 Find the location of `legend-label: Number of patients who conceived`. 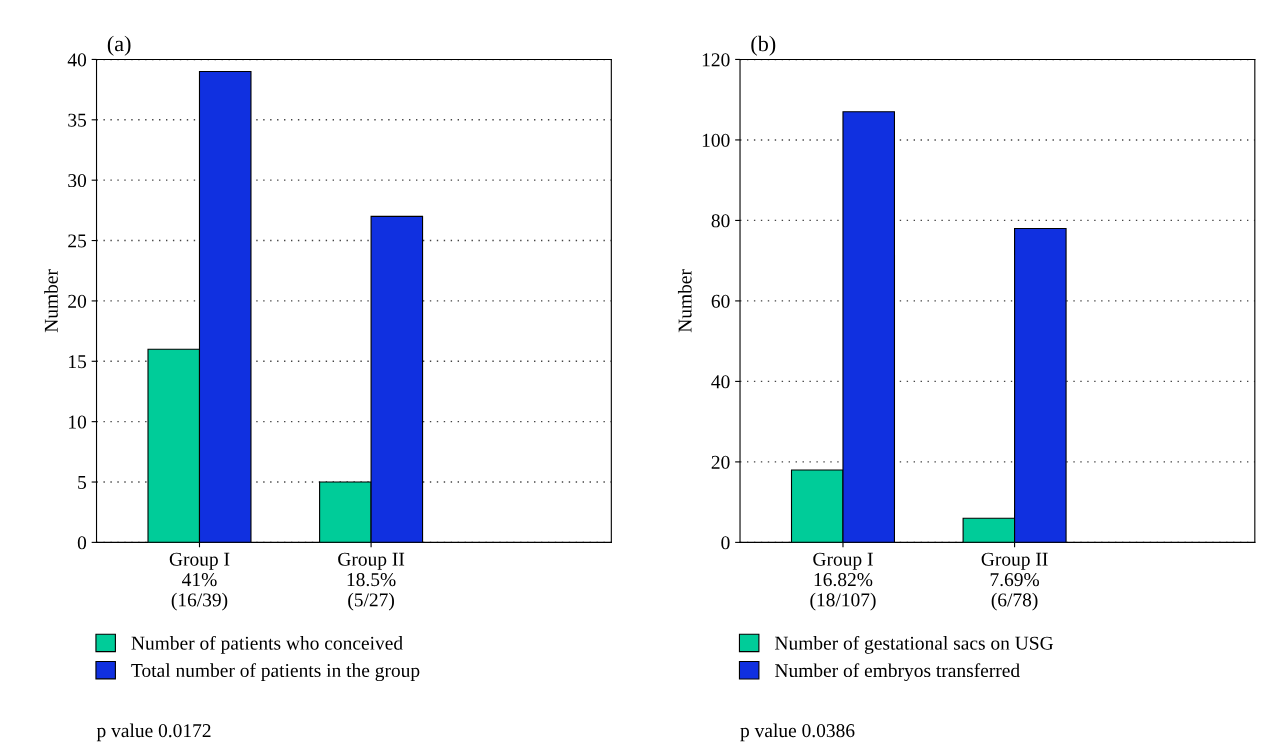

legend-label: Number of patients who conceived is located at coordinates (267, 644).